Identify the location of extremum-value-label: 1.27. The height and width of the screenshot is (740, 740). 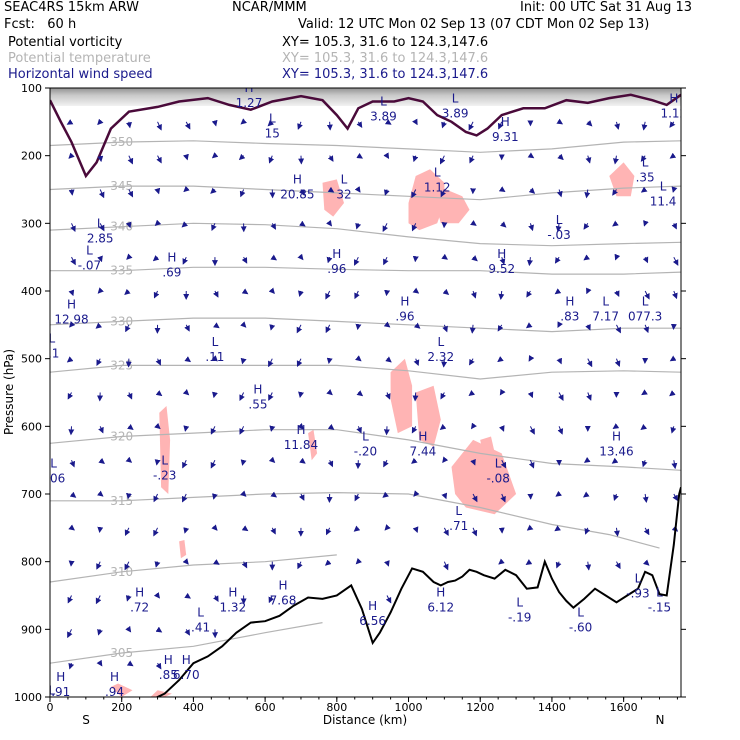
(249, 103).